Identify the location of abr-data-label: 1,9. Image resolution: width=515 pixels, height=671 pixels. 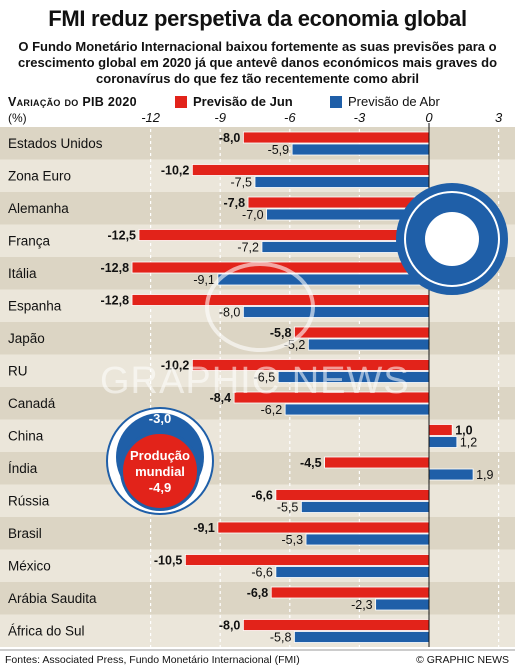
(484, 475).